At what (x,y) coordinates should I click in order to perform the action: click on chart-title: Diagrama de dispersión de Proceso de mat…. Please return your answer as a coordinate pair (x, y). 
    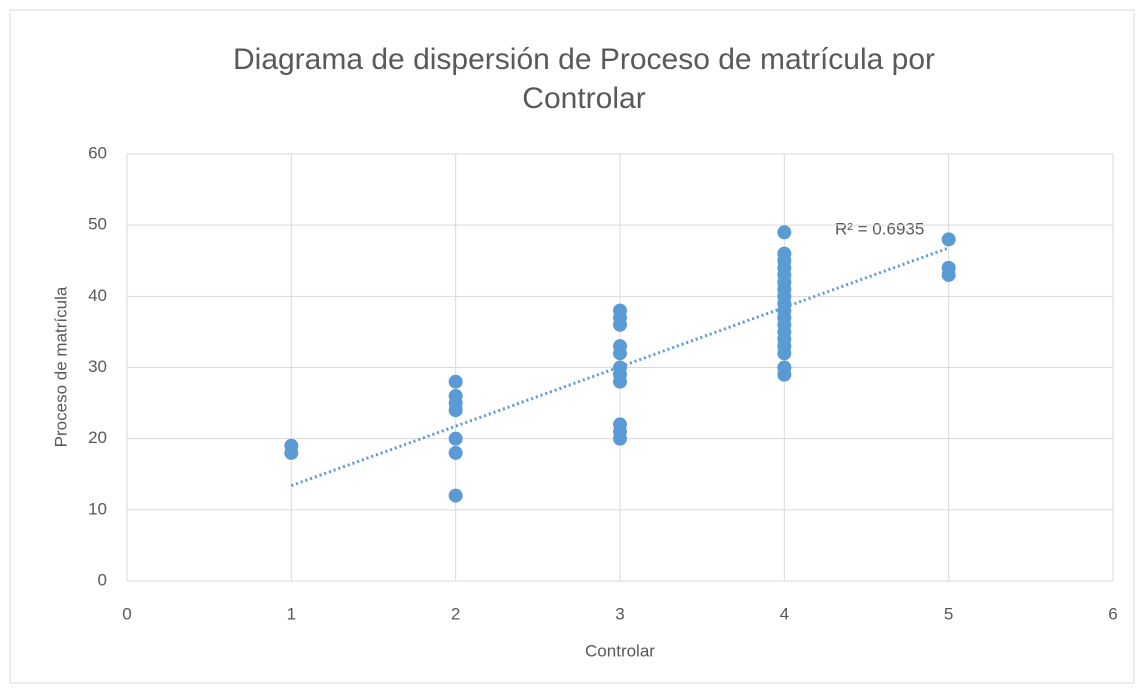
    Looking at the image, I should click on (584, 79).